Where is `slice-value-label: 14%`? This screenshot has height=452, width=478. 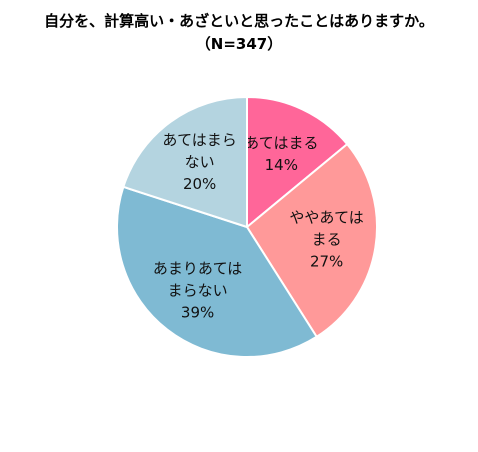
slice-value-label: 14% is located at coordinates (281, 165).